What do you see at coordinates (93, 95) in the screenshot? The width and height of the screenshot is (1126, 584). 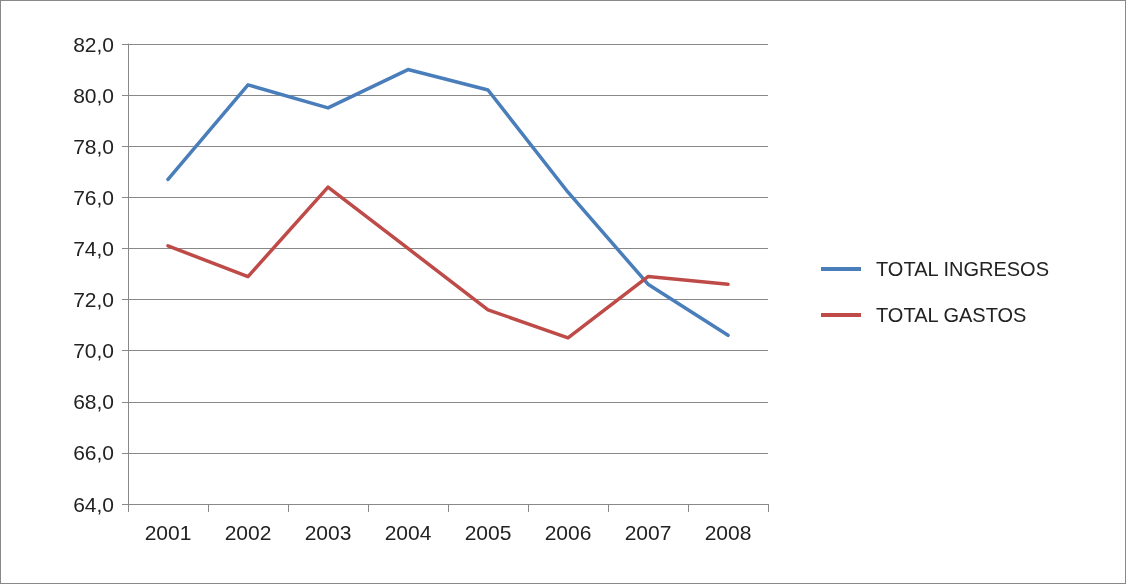 I see `y-tick-label: 80,0` at bounding box center [93, 95].